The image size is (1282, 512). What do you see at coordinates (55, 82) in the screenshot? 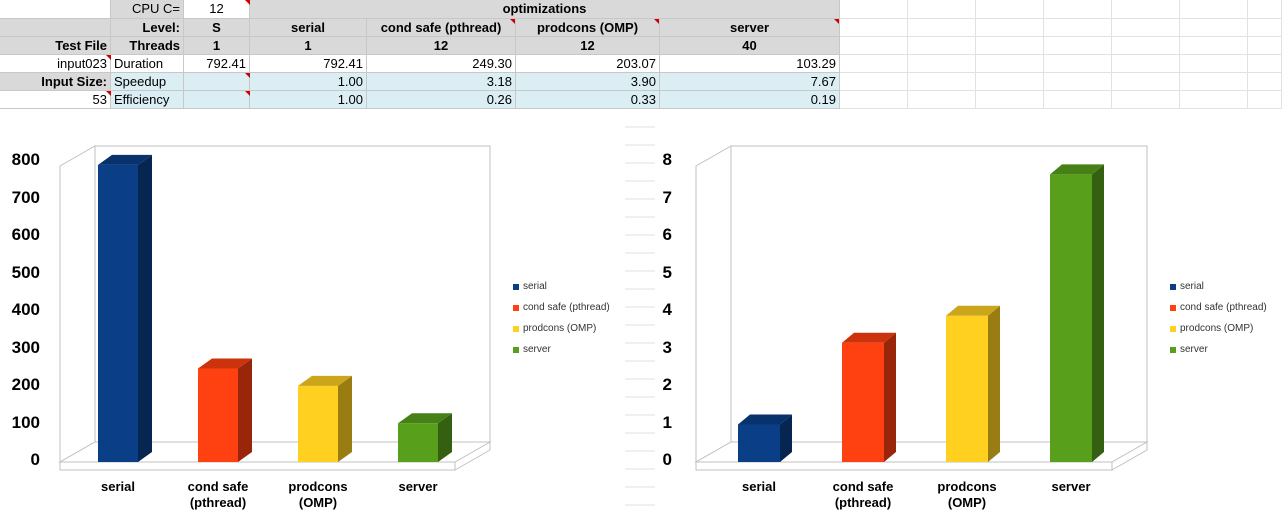
I see `input-size-label: Input Size:` at bounding box center [55, 82].